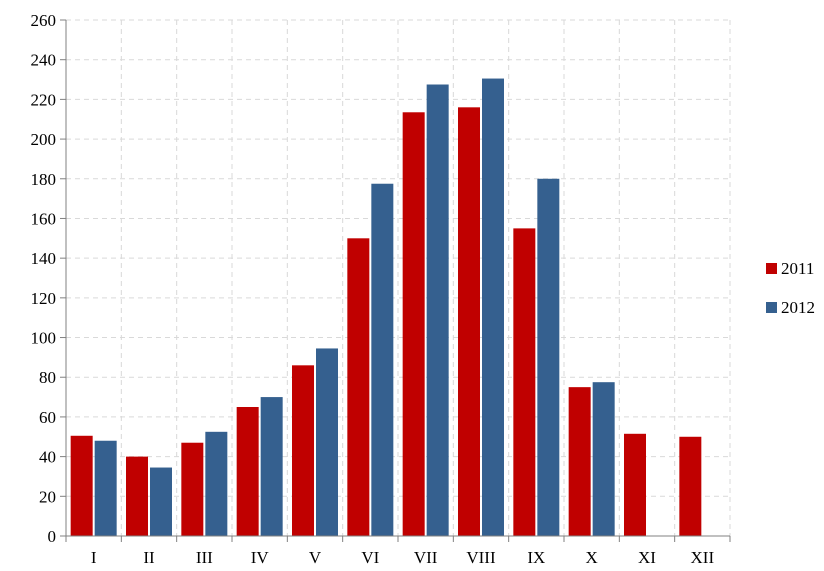 This screenshot has width=824, height=571. Describe the element at coordinates (204, 557) in the screenshot. I see `x-tick-label: III` at that location.